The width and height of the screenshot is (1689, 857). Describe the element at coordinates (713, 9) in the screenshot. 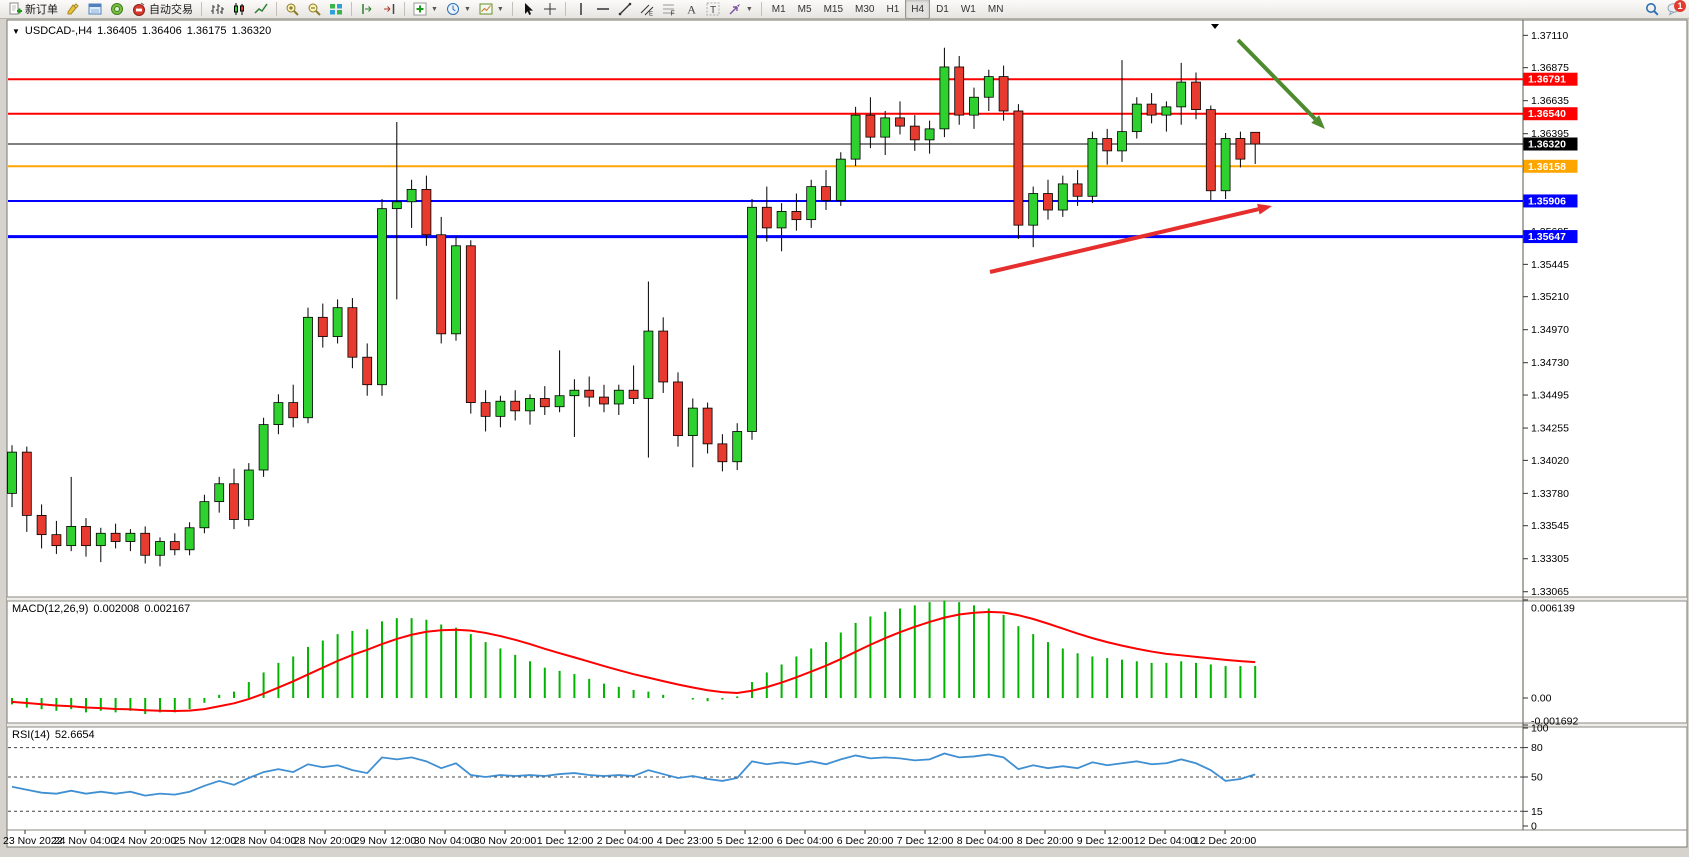

I see `label-button: T` at that location.